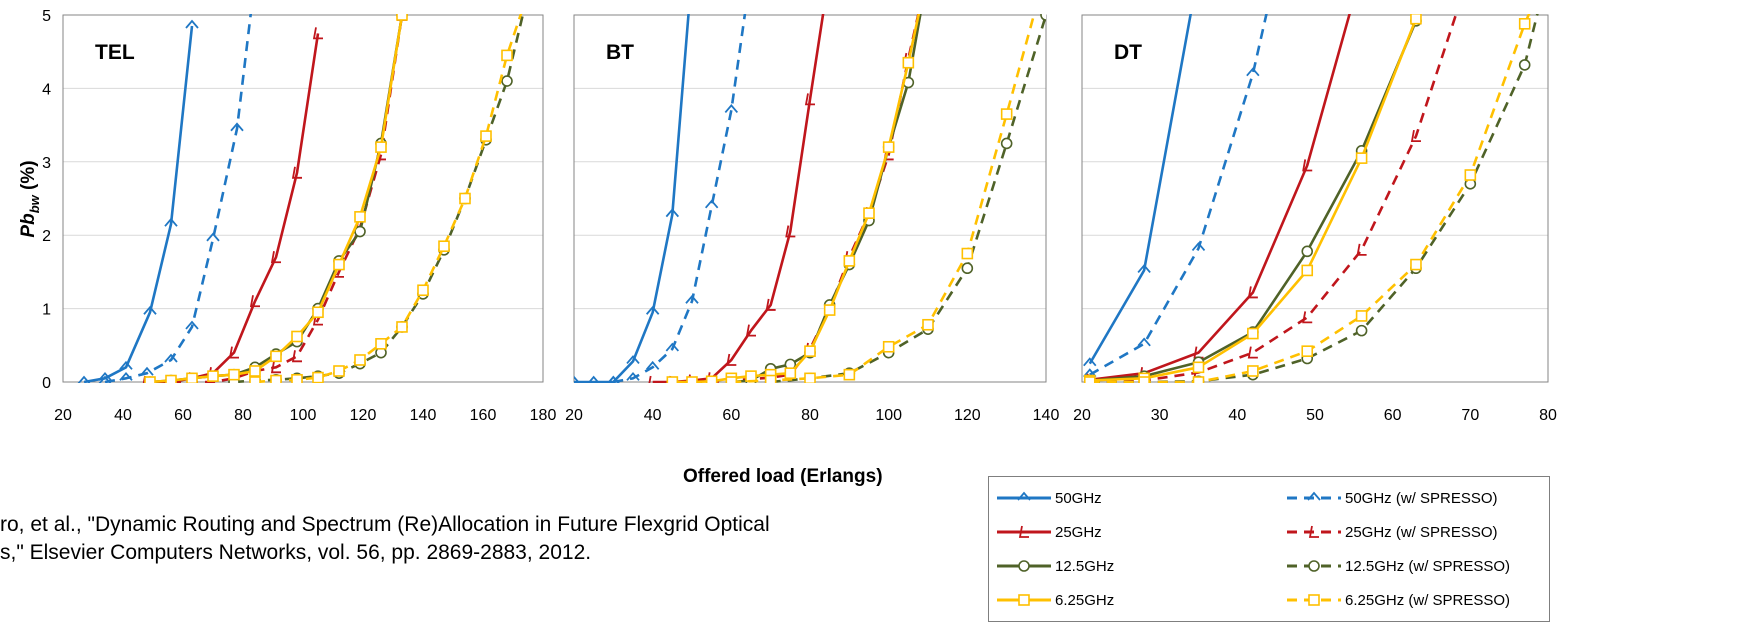 The width and height of the screenshot is (1738, 626). I want to click on legend-item: 12.5GHz (w/ SPRESSO), so click(1397, 566).